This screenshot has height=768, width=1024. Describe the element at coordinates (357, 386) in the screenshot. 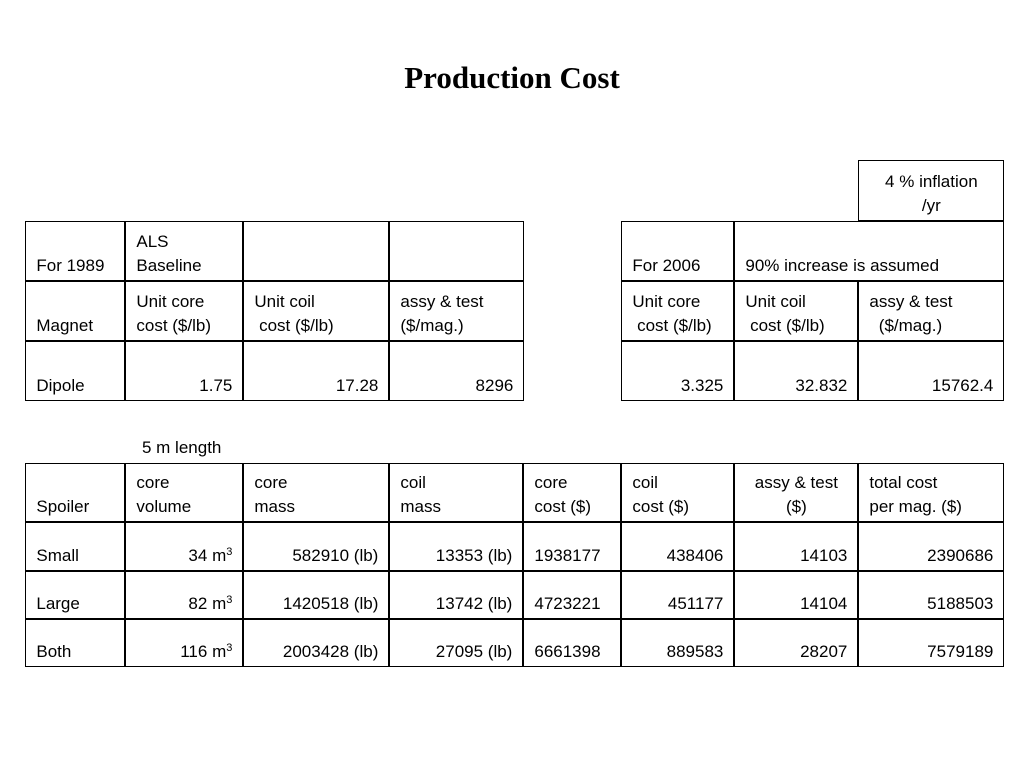

I see `dipole-coil-1989: 17.28` at that location.